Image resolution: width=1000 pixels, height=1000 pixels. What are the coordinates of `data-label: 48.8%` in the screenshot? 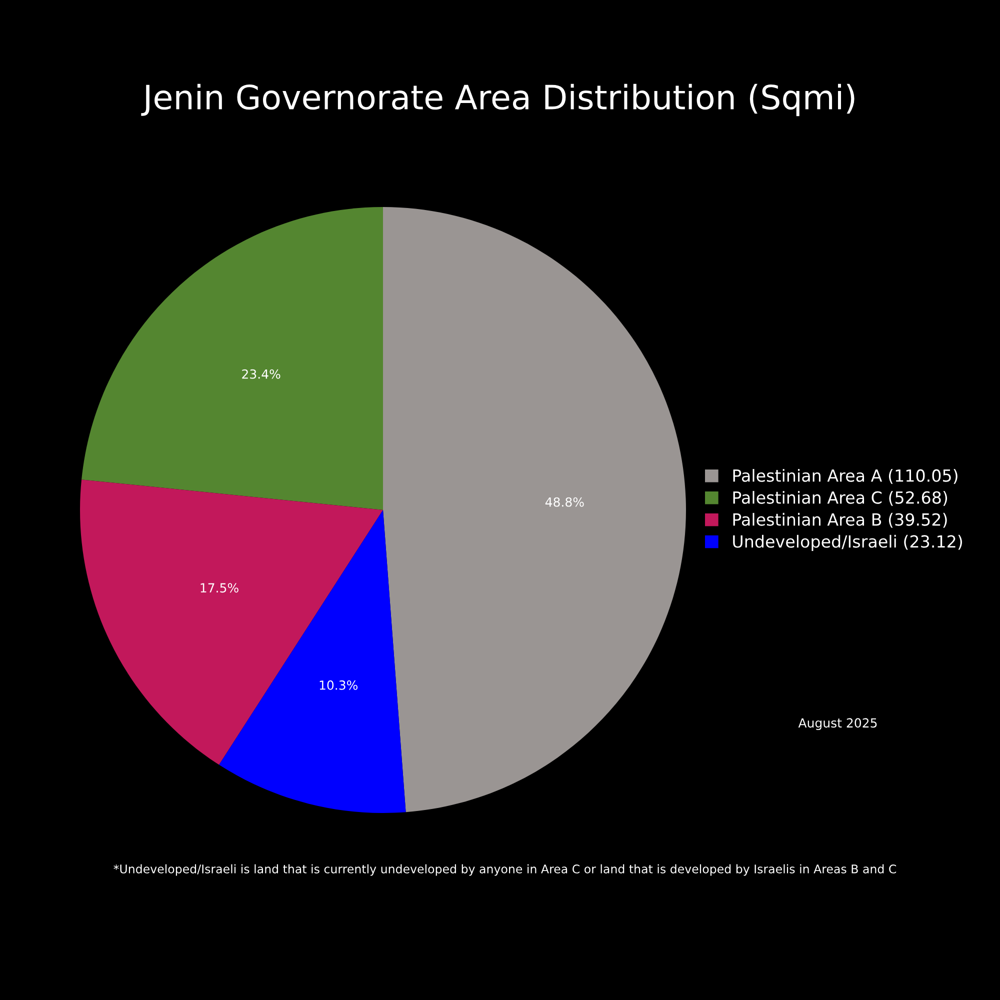 It's located at (564, 502).